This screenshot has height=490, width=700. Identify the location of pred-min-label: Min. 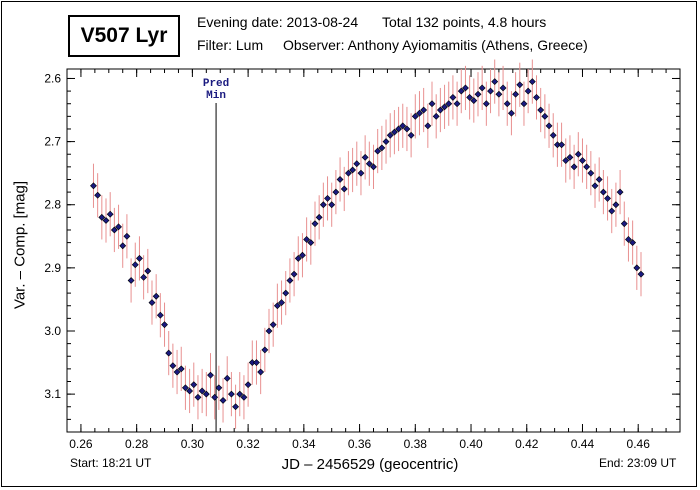
(216, 96).